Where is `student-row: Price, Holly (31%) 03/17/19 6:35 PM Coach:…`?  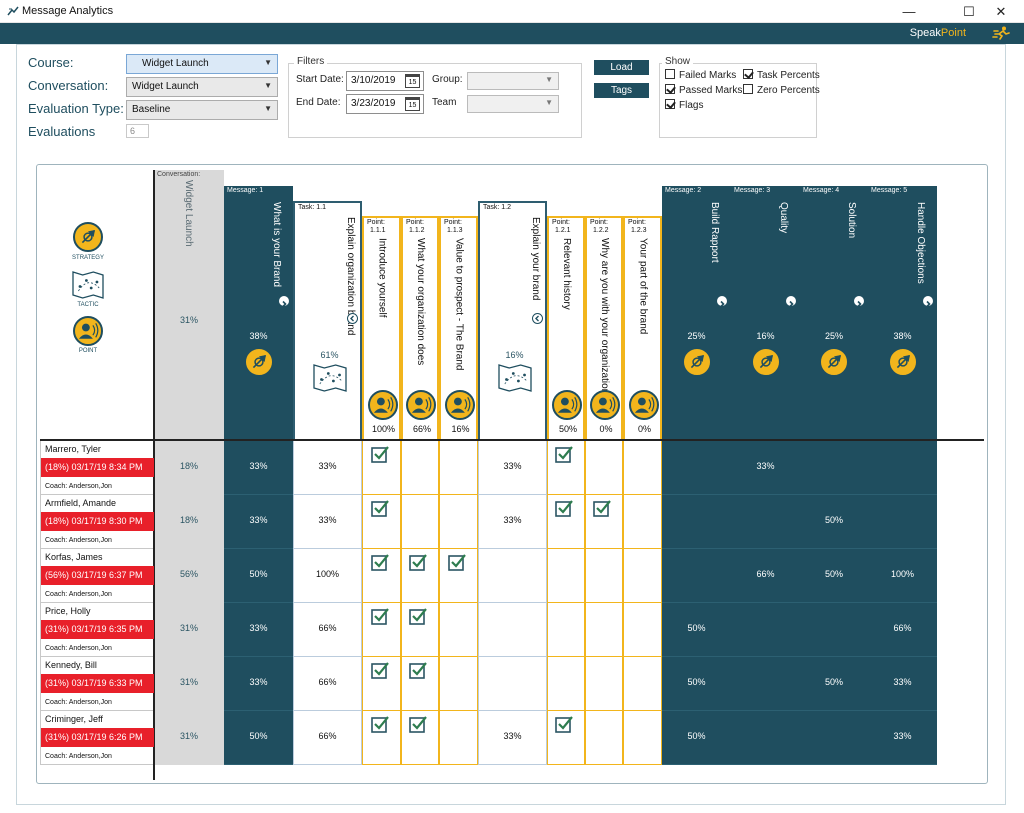 student-row: Price, Holly (31%) 03/17/19 6:35 PM Coach:… is located at coordinates (97, 630).